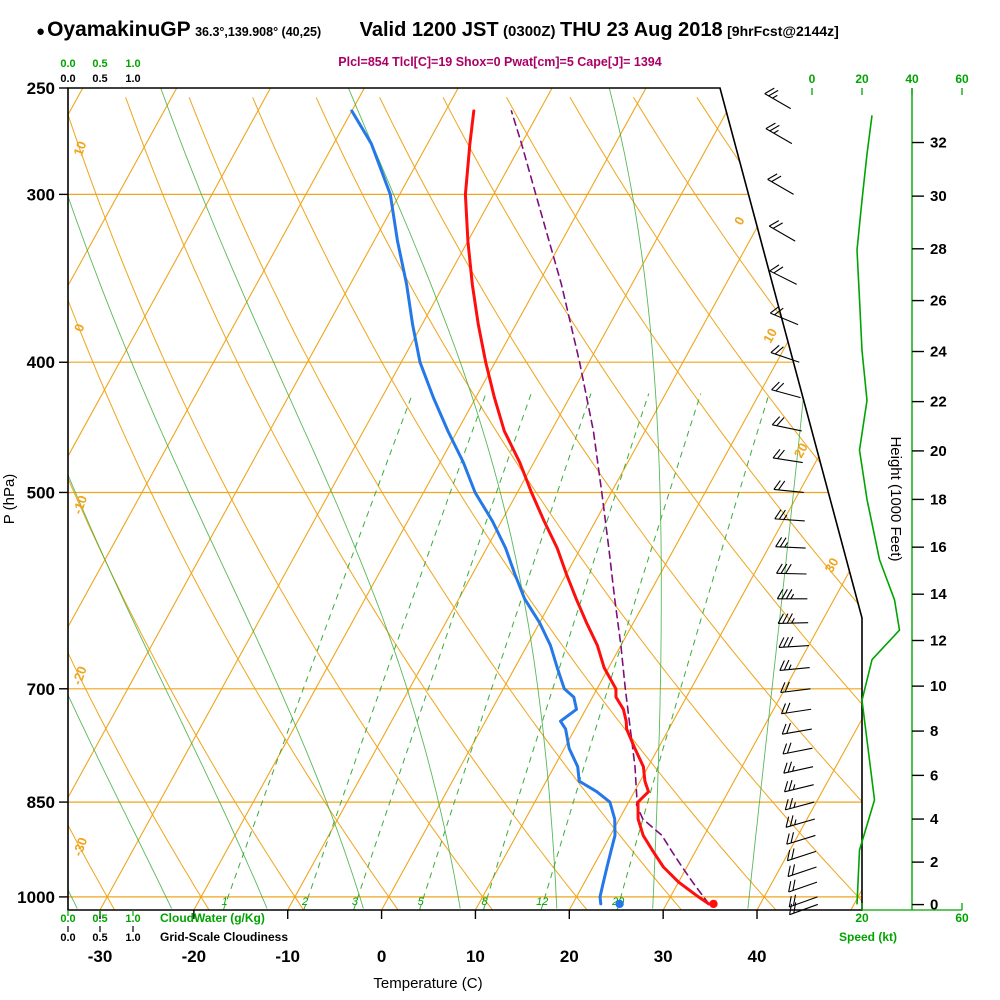 This screenshot has height=1000, width=1000. I want to click on speed-axis-title: Speed (kt), so click(868, 937).